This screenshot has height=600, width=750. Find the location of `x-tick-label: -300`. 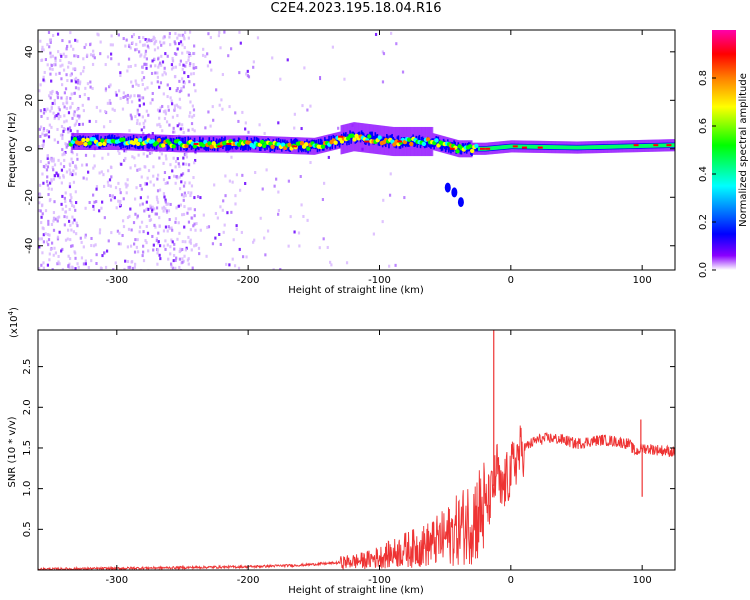

x-tick-label: -300 is located at coordinates (116, 280).